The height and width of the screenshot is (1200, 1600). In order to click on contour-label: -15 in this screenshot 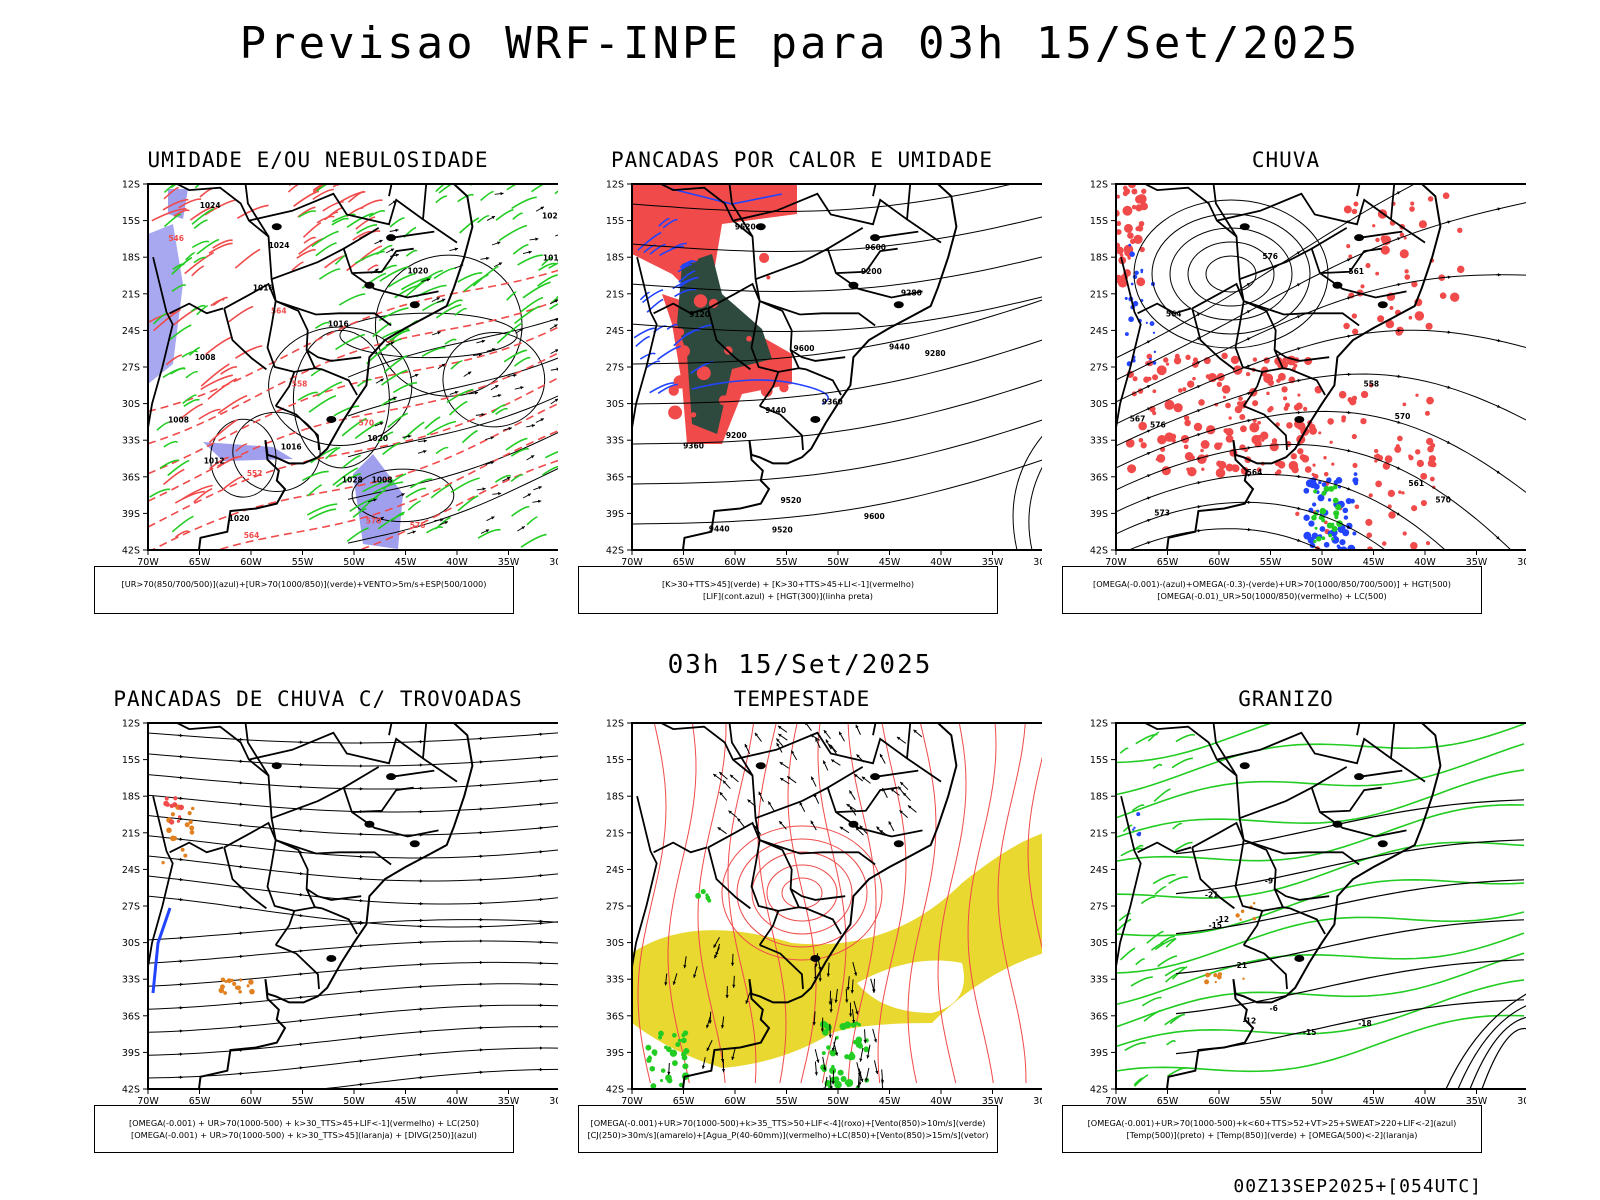, I will do `click(1310, 1032)`.